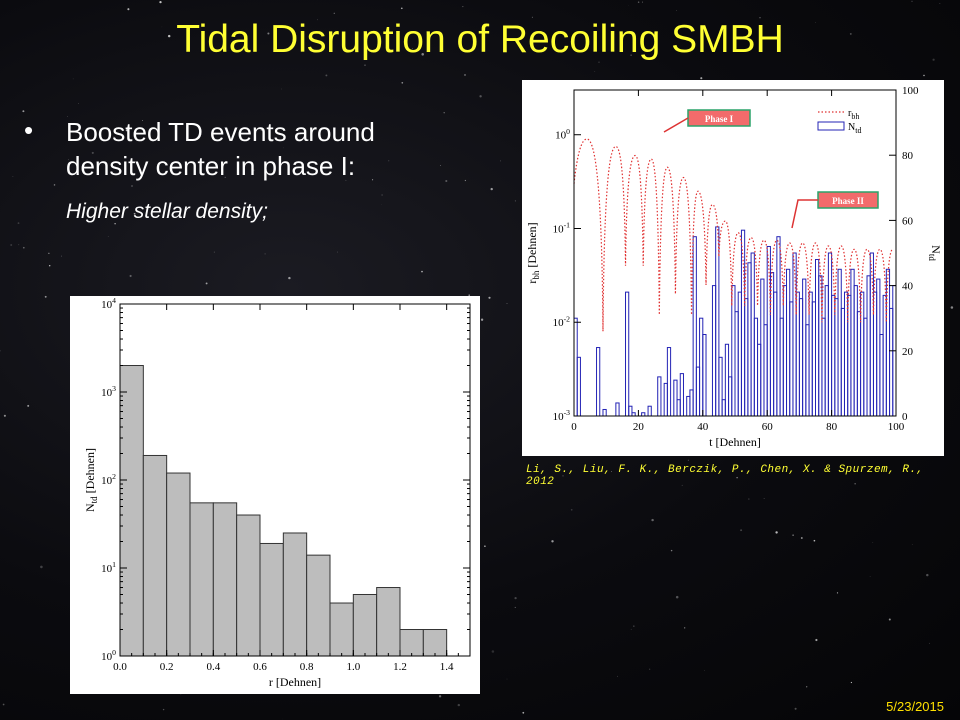  Describe the element at coordinates (562, 415) in the screenshot. I see `y-left-tick-label: 10⁻³` at that location.